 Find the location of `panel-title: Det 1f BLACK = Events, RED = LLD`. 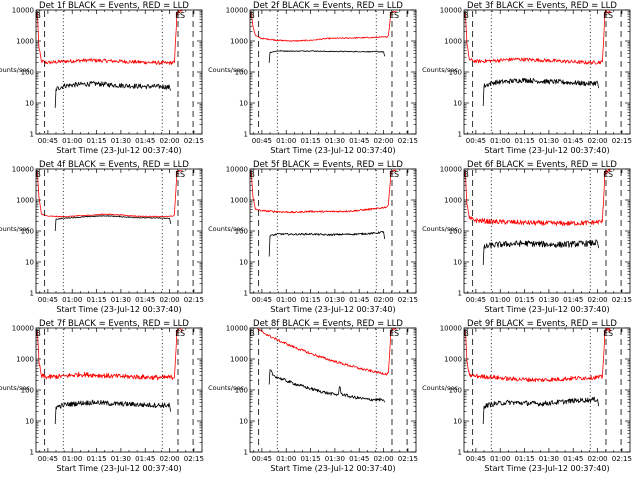

panel-title: Det 1f BLACK = Events, RED = LLD is located at coordinates (114, 6).